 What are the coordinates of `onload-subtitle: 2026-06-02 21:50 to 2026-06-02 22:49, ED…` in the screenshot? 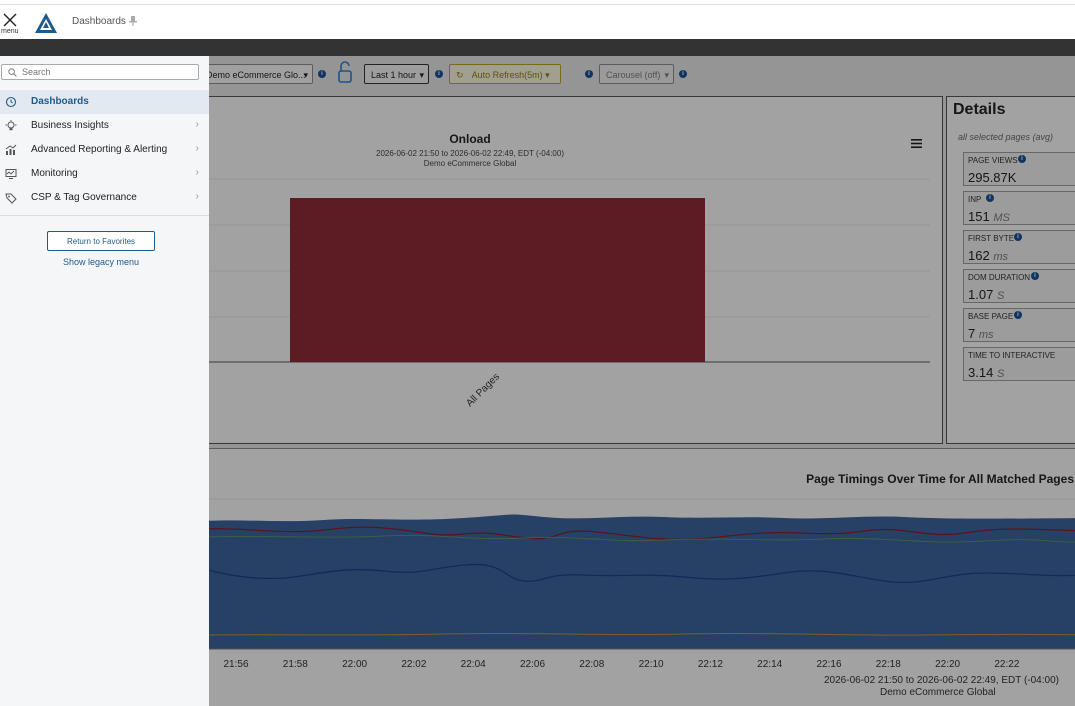 It's located at (470, 153).